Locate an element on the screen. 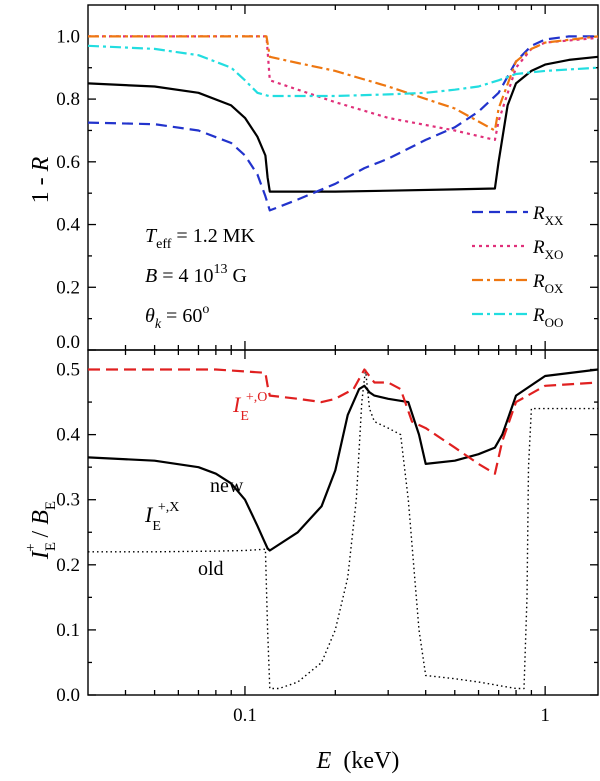 This screenshot has width=600, height=781. xlabel: E (keV) is located at coordinates (358, 761).